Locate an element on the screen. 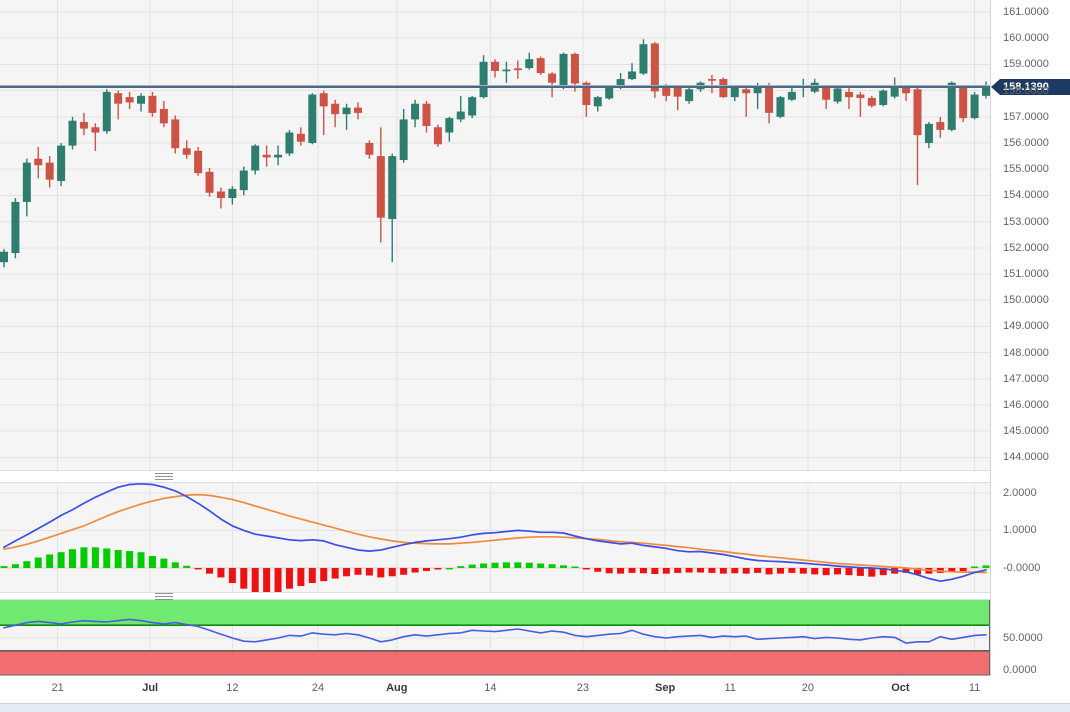  price-axis-label: 158.0000 is located at coordinates (1026, 90).